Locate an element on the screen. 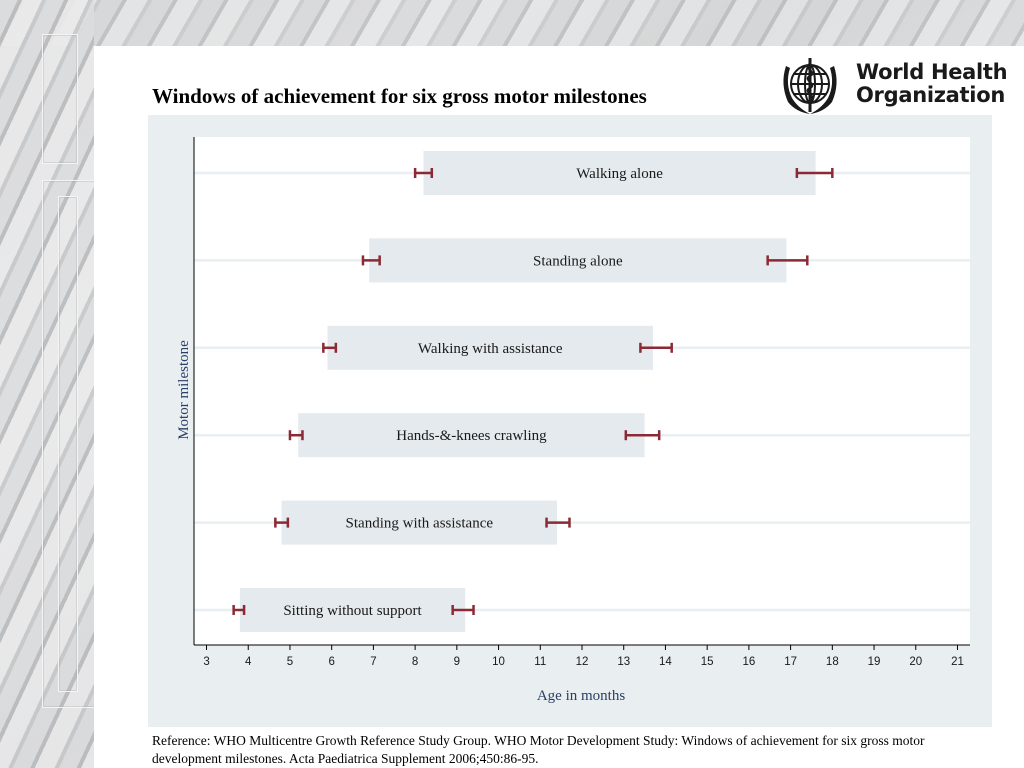 Image resolution: width=1024 pixels, height=768 pixels. who-logo: World Health Organization is located at coordinates (892, 84).